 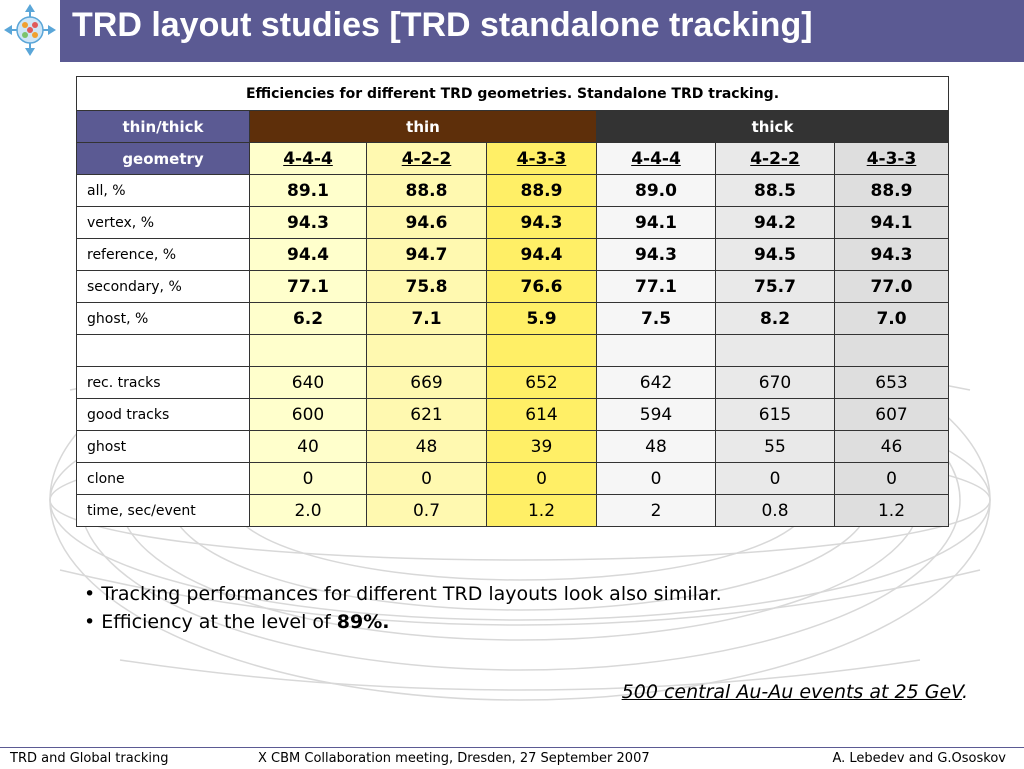 What do you see at coordinates (775, 510) in the screenshot?
I see `table-cell: 0.8` at bounding box center [775, 510].